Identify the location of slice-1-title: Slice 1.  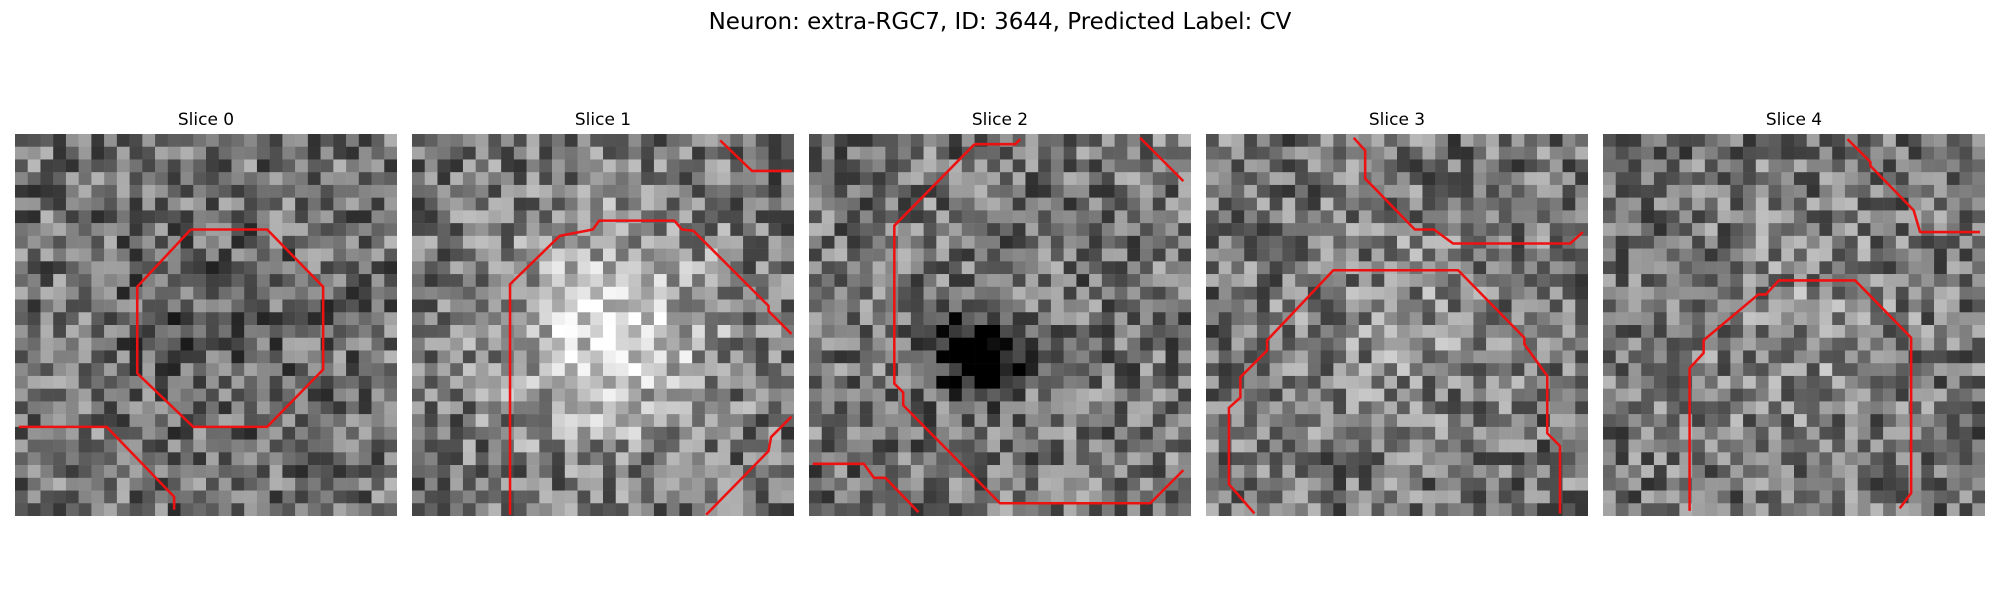
(603, 120).